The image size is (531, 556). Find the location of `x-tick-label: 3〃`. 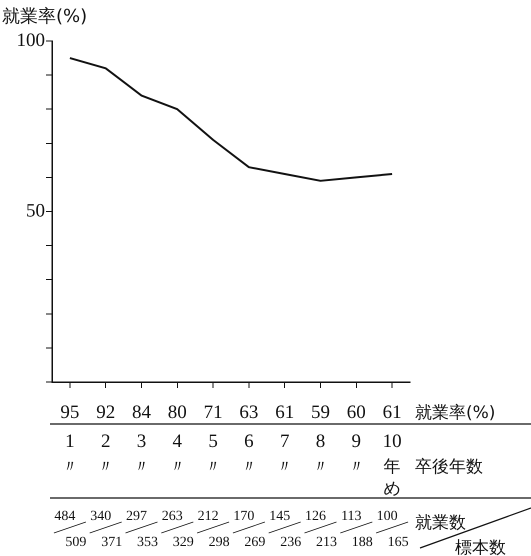

x-tick-label: 3〃 is located at coordinates (141, 454).